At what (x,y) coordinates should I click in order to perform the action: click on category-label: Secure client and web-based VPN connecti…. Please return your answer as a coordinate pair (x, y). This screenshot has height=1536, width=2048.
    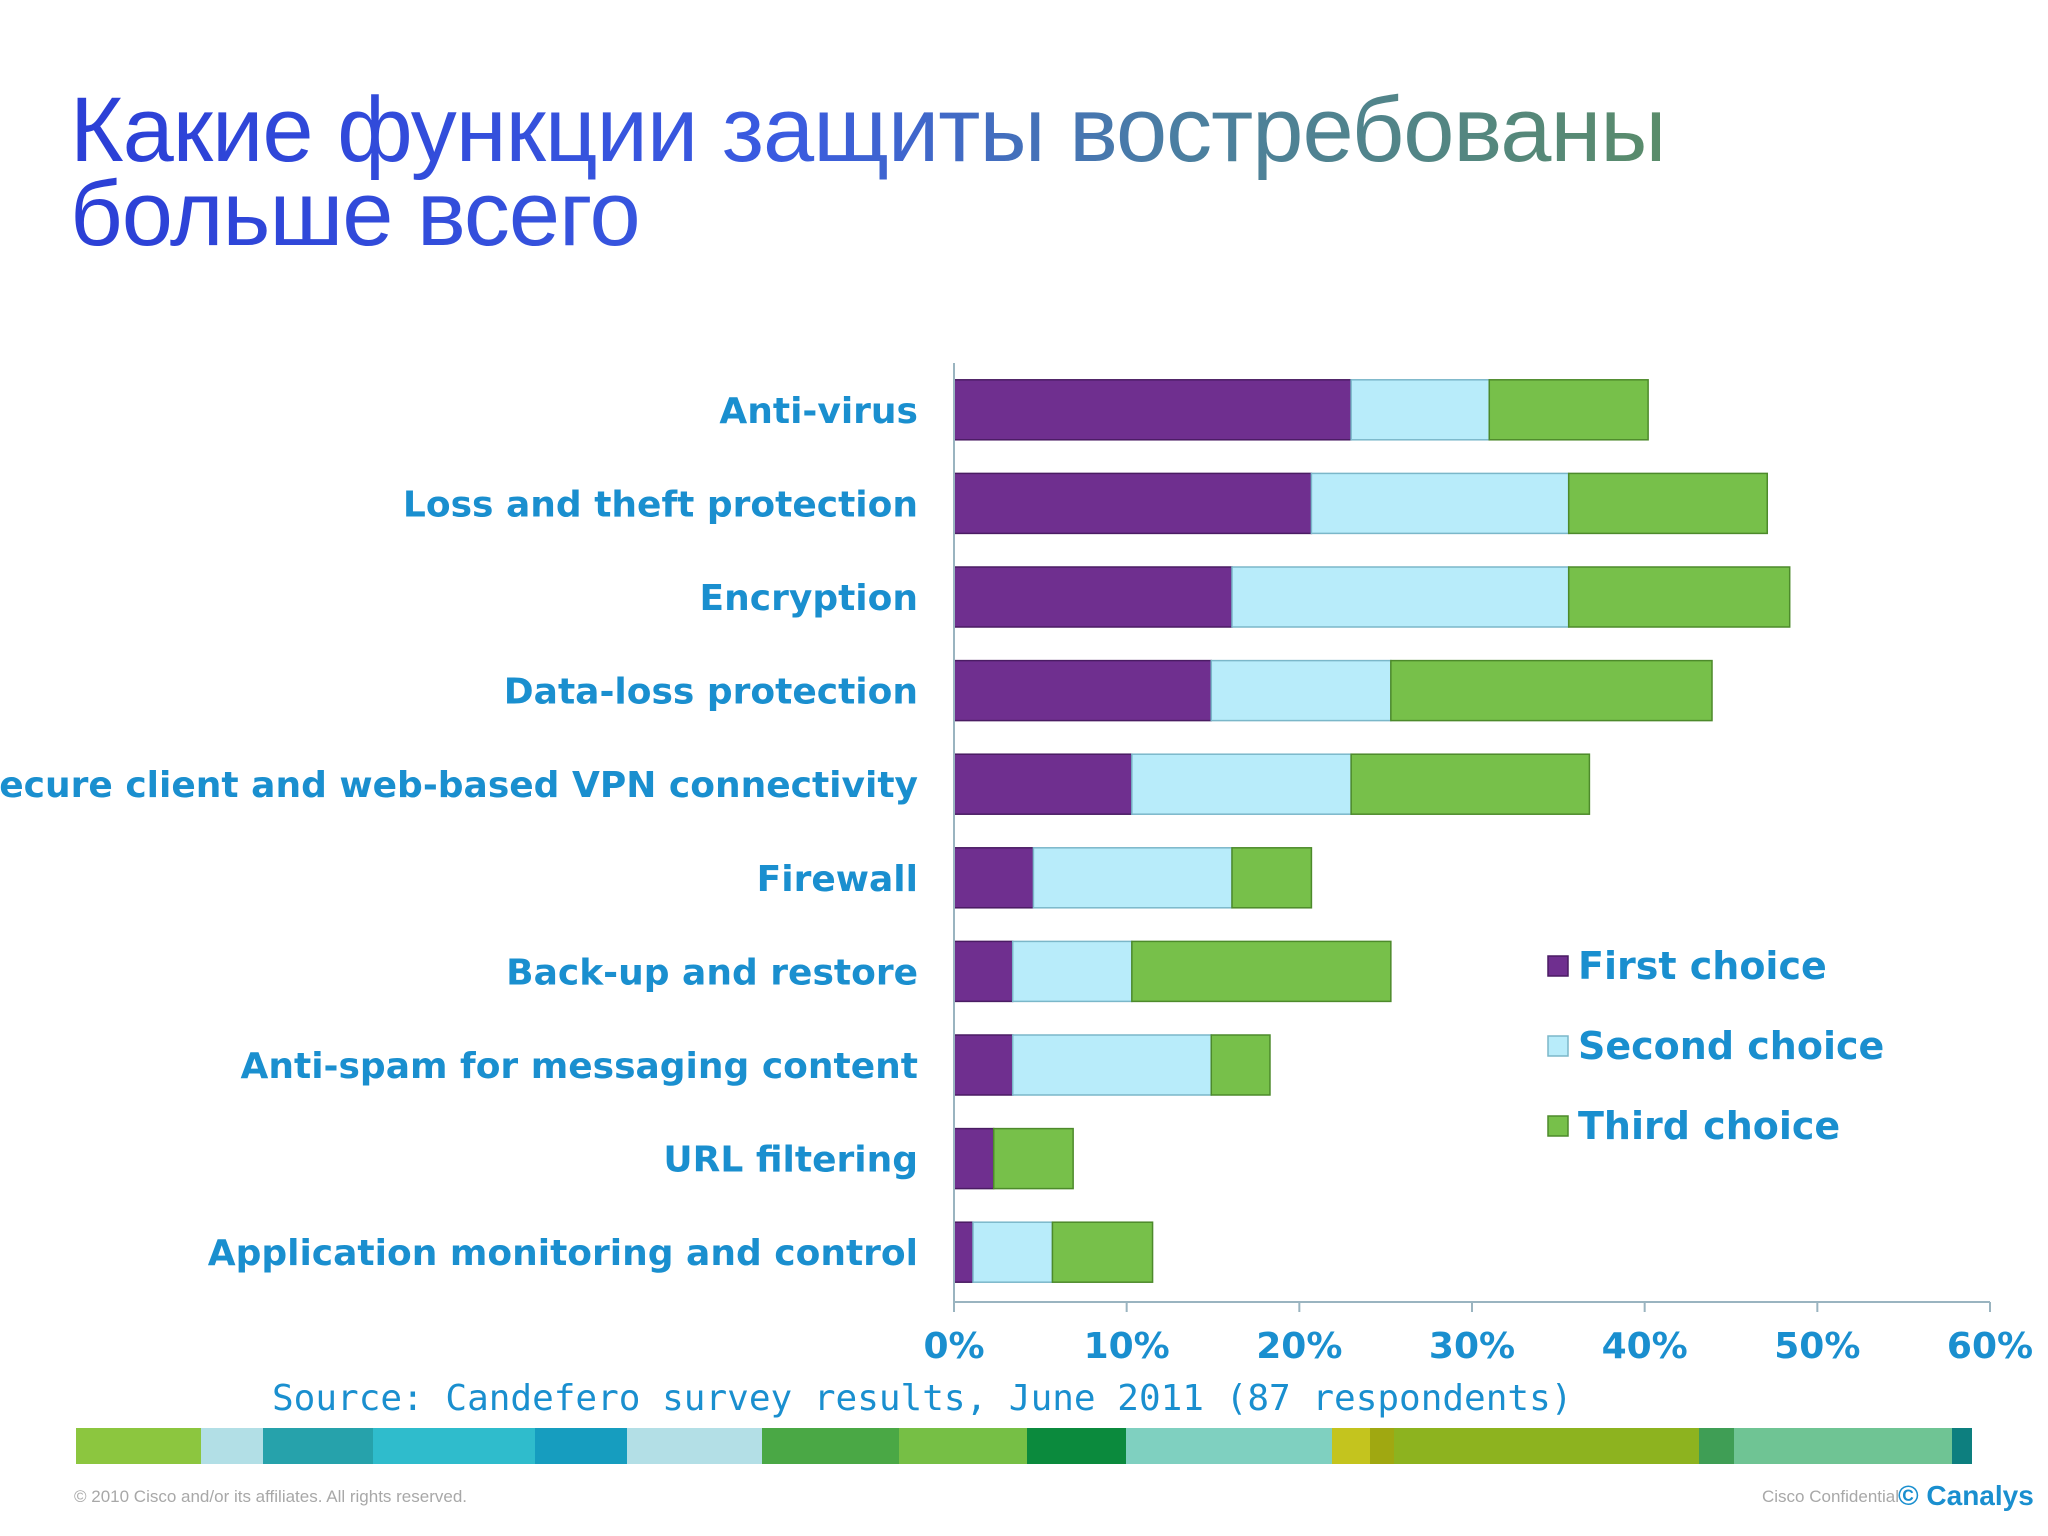
    Looking at the image, I should click on (459, 785).